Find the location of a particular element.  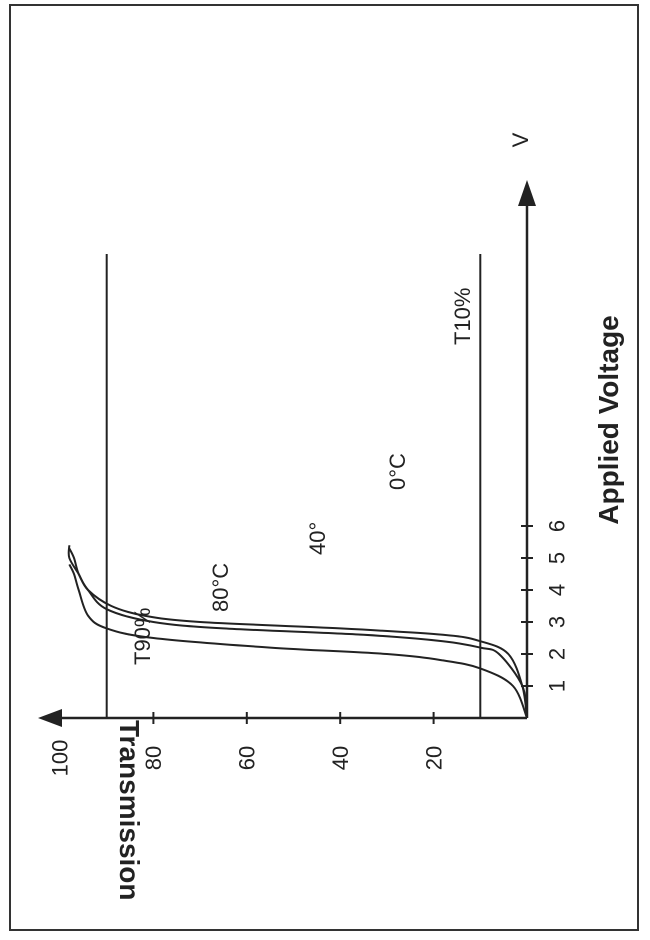

transmission-tick-label: 40 is located at coordinates (340, 758).